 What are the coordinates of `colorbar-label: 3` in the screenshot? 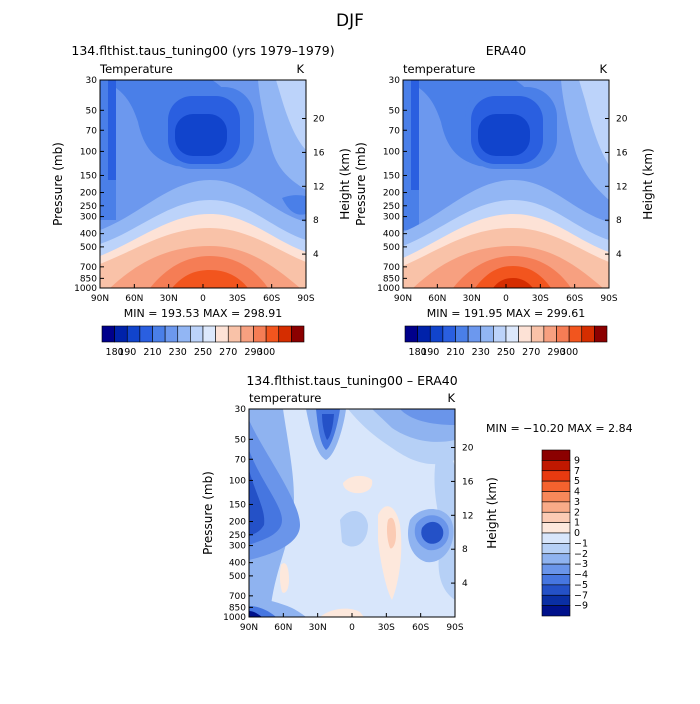 It's located at (577, 502).